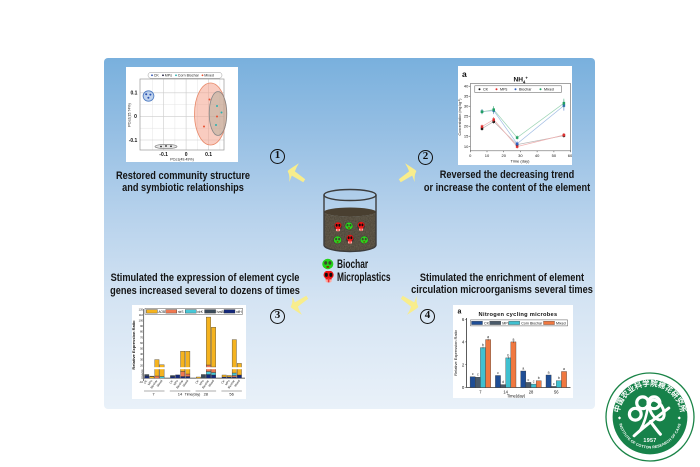 This screenshot has width=700, height=467. Describe the element at coordinates (206, 394) in the screenshot. I see `svg-text: 28` at that location.